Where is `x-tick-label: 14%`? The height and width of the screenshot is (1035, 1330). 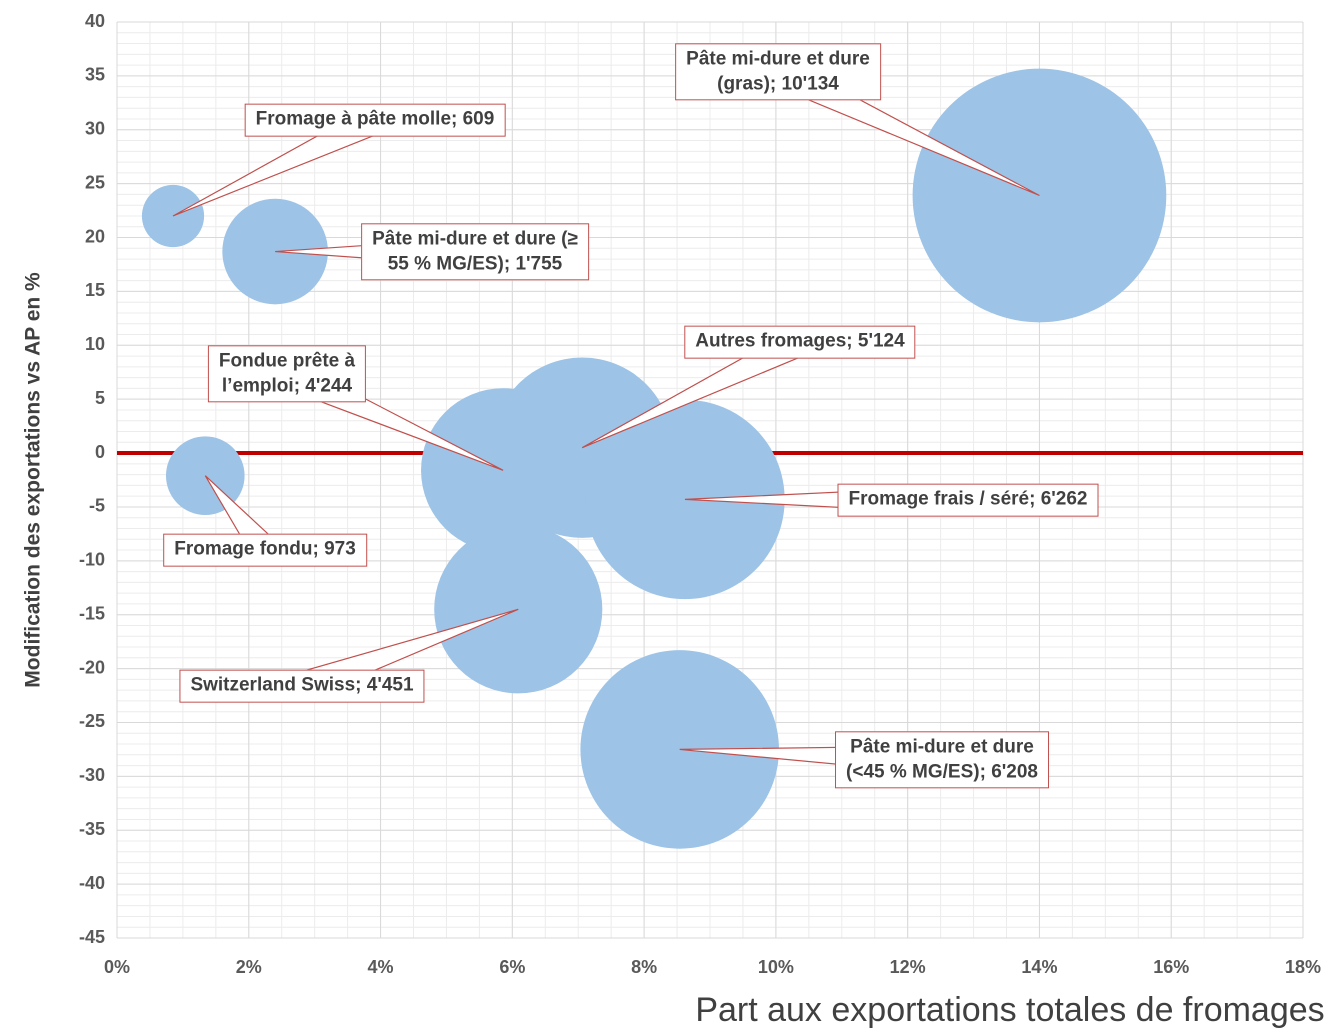
x-tick-label: 14% is located at coordinates (1039, 967).